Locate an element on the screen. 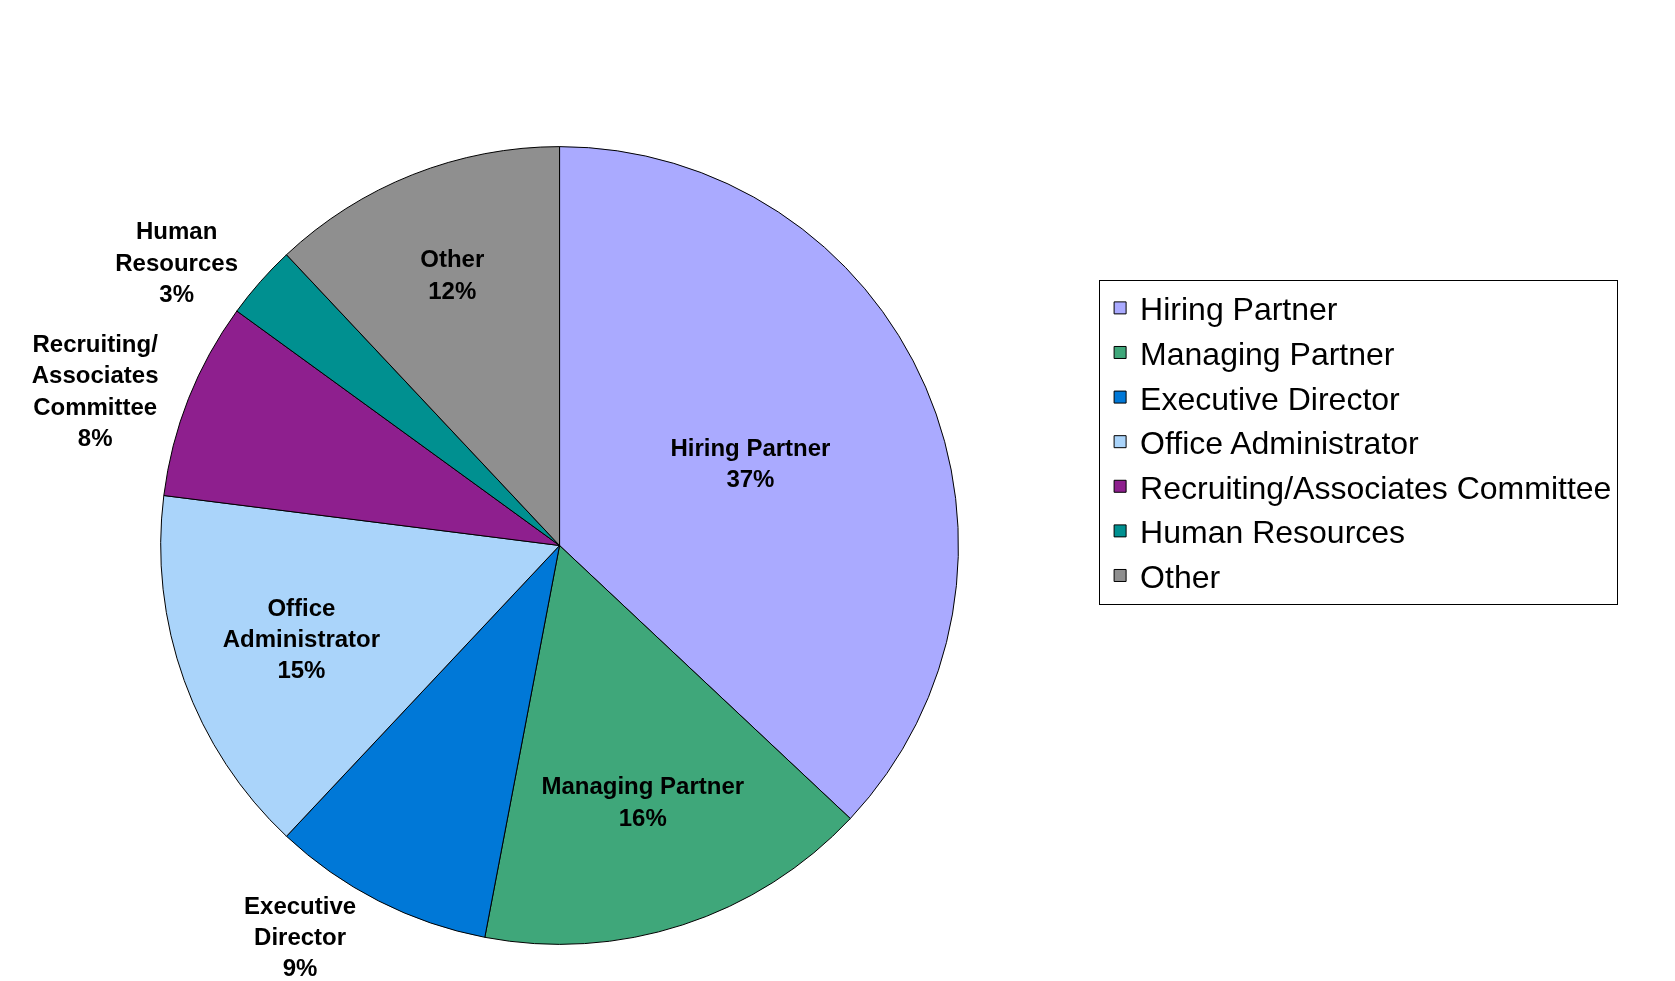  data-label: 9% is located at coordinates (300, 967).